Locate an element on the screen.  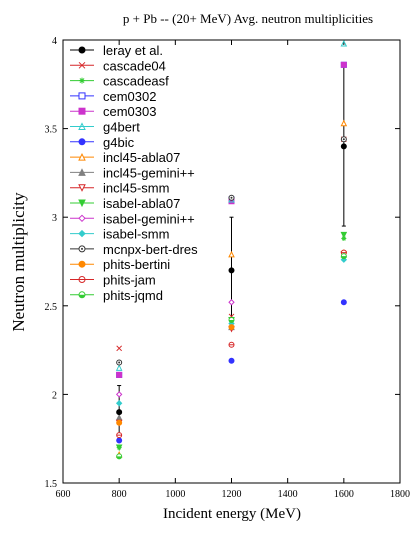
legend-entry: phits-jam is located at coordinates (113, 280).